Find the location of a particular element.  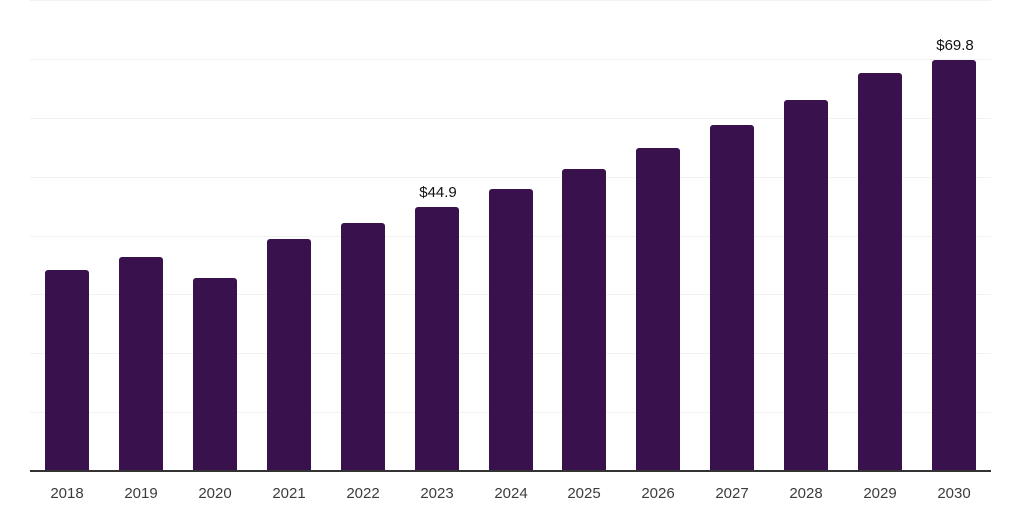

x-tick-label-2020: 2020 is located at coordinates (215, 493).